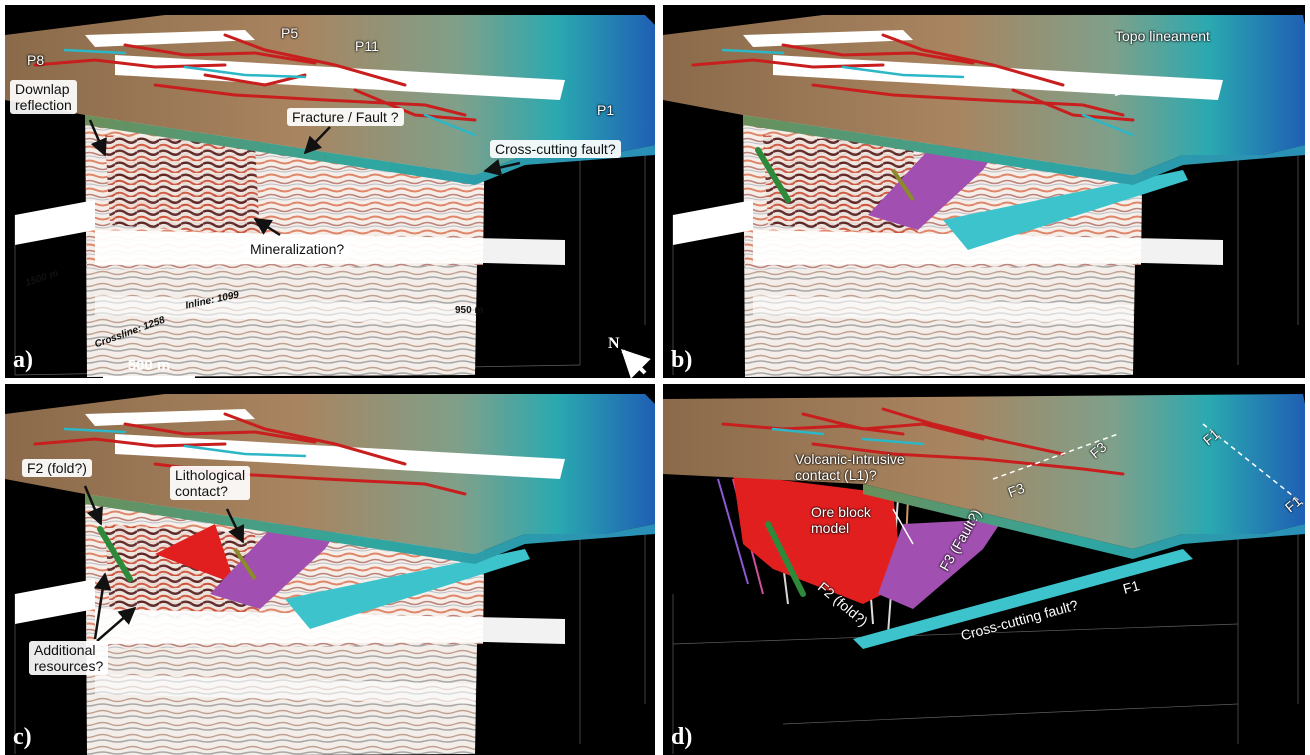 The width and height of the screenshot is (1310, 755). What do you see at coordinates (841, 520) in the screenshot?
I see `label-ore-block-model: Ore block model` at bounding box center [841, 520].